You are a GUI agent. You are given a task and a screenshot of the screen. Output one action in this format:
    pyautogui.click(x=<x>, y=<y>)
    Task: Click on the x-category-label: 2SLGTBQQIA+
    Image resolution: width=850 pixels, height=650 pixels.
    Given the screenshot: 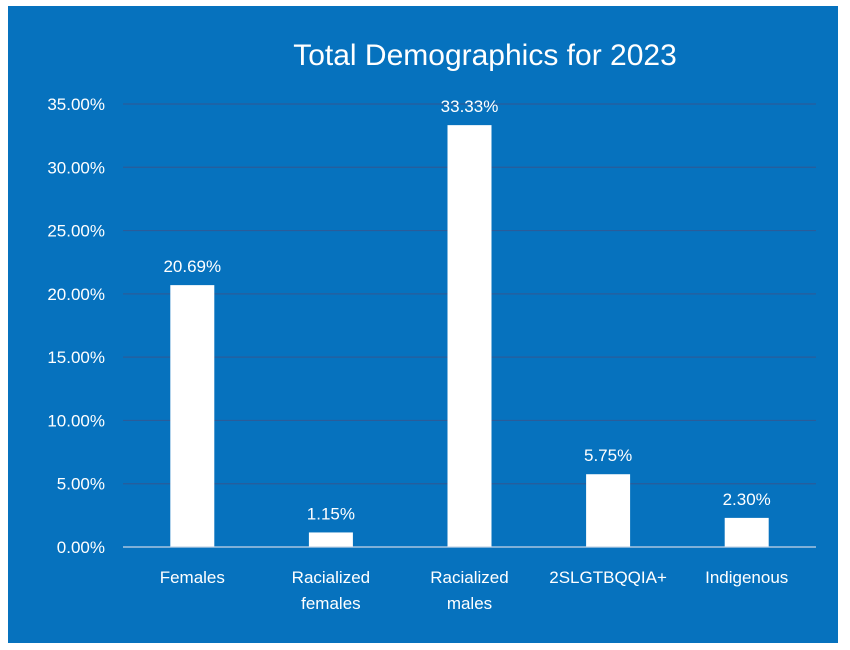 What is the action you would take?
    pyautogui.click(x=608, y=577)
    